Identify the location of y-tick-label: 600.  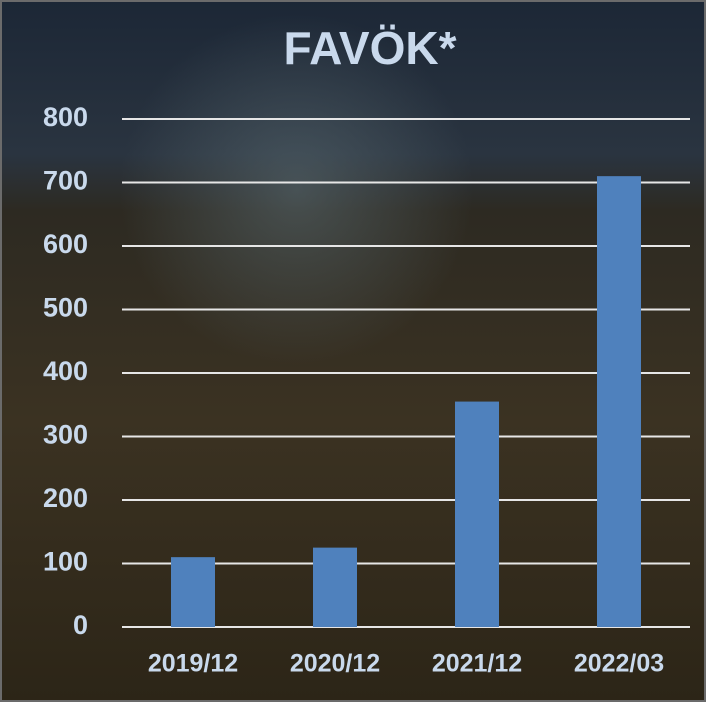
(65, 244).